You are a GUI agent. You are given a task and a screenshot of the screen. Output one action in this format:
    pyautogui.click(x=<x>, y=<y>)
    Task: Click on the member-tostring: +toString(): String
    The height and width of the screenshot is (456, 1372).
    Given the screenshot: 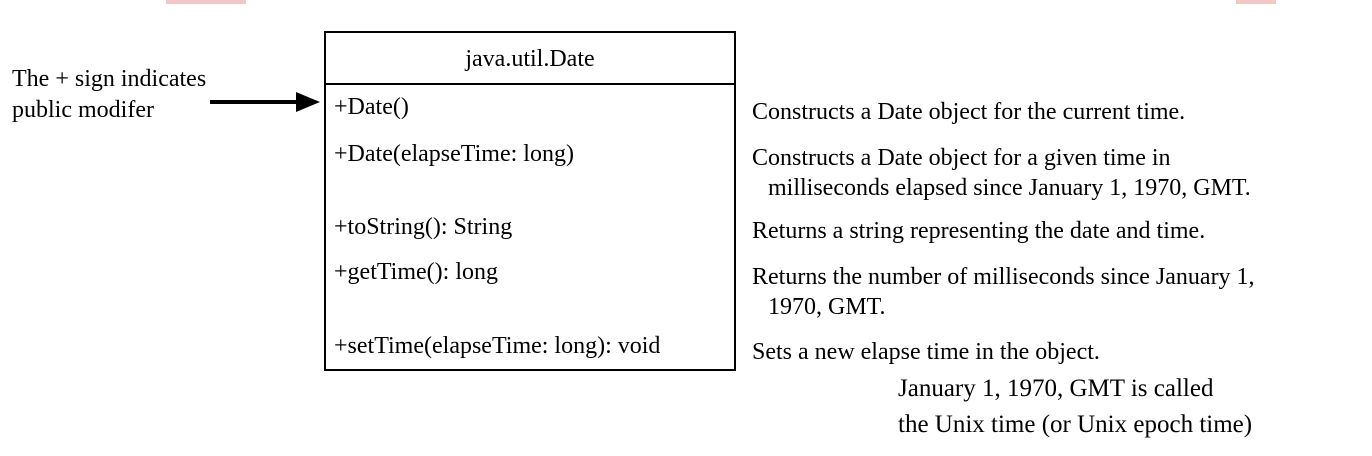 What is the action you would take?
    pyautogui.click(x=423, y=227)
    